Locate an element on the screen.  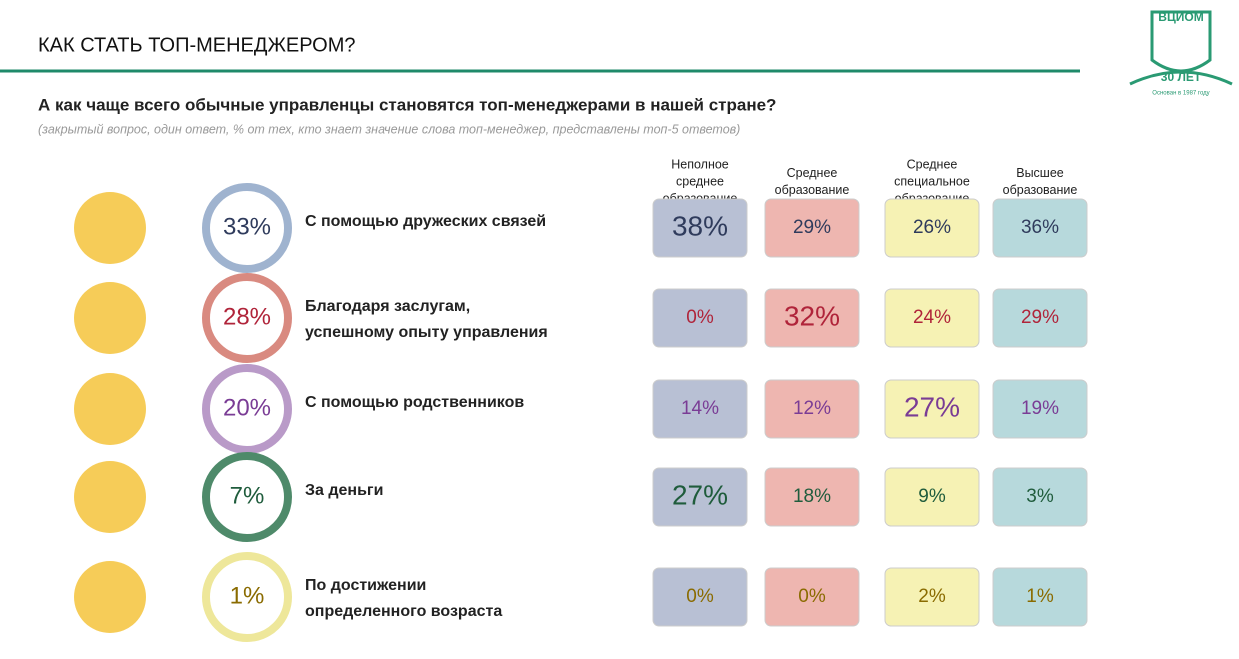
cell-value: 38% is located at coordinates (700, 225).